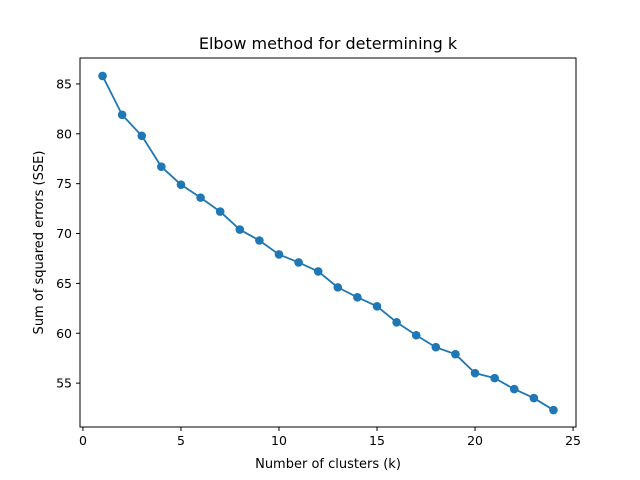 Image resolution: width=640 pixels, height=480 pixels. I want to click on y-tick-label: 65, so click(64, 283).